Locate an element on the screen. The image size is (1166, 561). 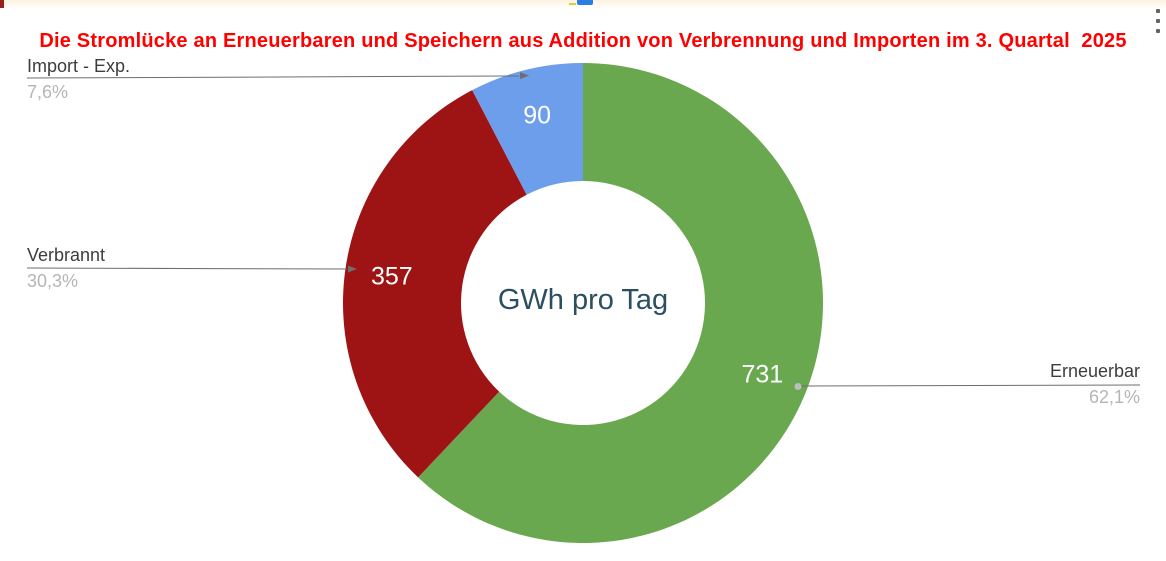
slice-value-label: 731 is located at coordinates (762, 374).